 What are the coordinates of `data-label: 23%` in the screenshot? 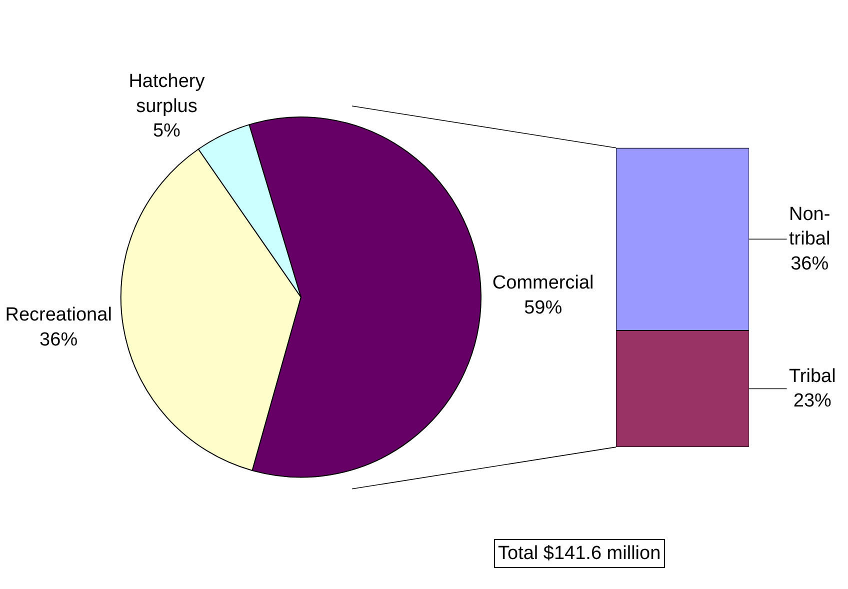 It's located at (812, 401).